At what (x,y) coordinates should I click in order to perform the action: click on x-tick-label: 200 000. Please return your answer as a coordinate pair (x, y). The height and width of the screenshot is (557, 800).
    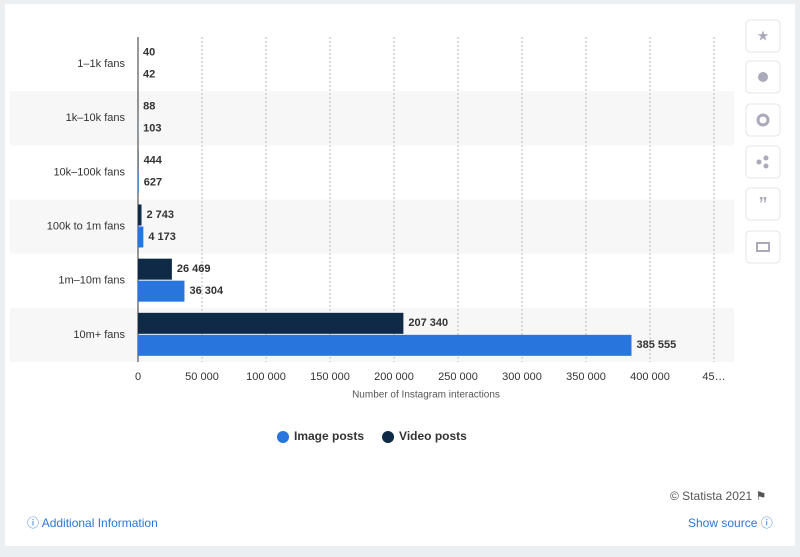
    Looking at the image, I should click on (394, 377).